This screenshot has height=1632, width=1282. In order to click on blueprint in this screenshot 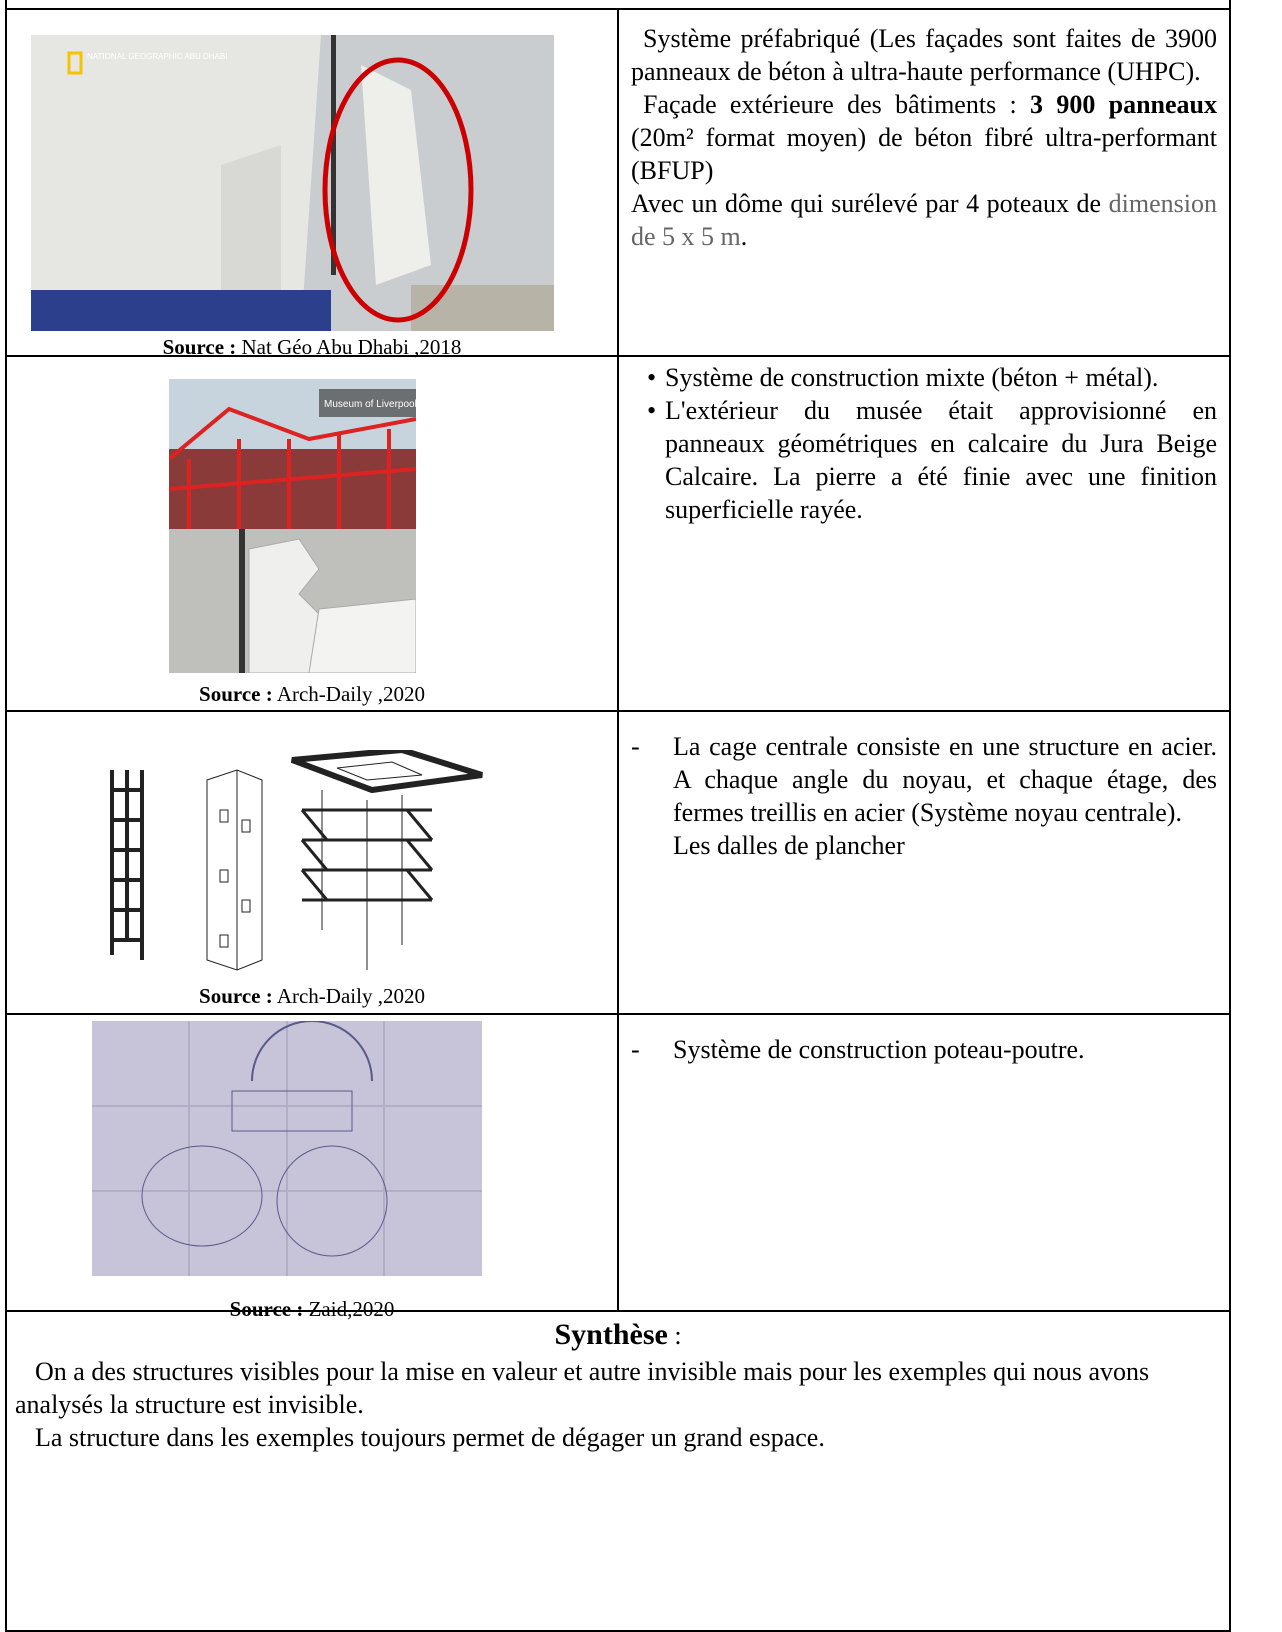, I will do `click(287, 1148)`.